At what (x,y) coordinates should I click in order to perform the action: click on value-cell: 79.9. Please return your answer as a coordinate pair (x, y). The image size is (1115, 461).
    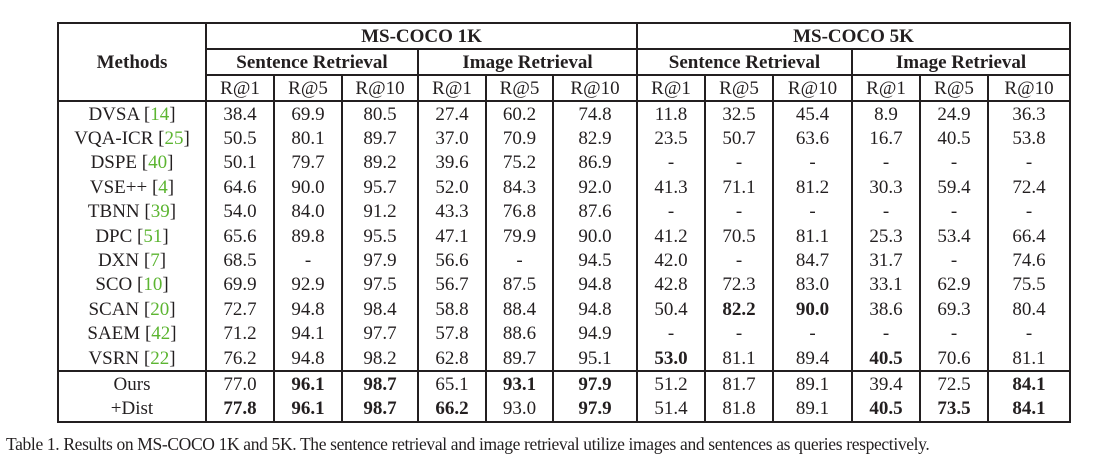
    Looking at the image, I should click on (519, 236).